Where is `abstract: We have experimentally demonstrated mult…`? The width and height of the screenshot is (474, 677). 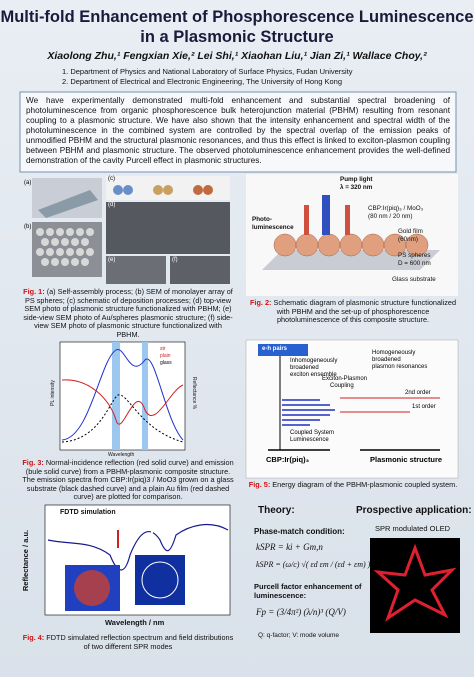
abstract: We have experimentally demonstrated mult… is located at coordinates (238, 130).